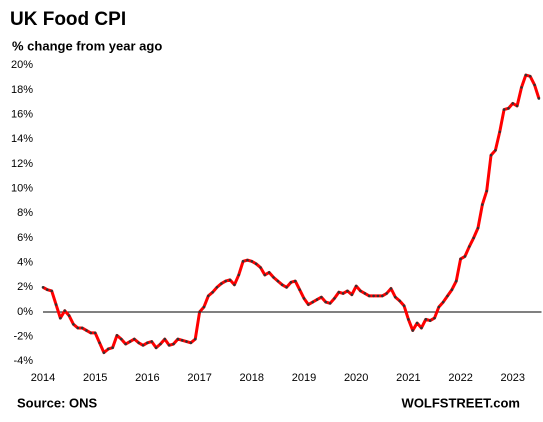 The height and width of the screenshot is (422, 543). Describe the element at coordinates (408, 378) in the screenshot. I see `x-tick-label: 2021` at that location.